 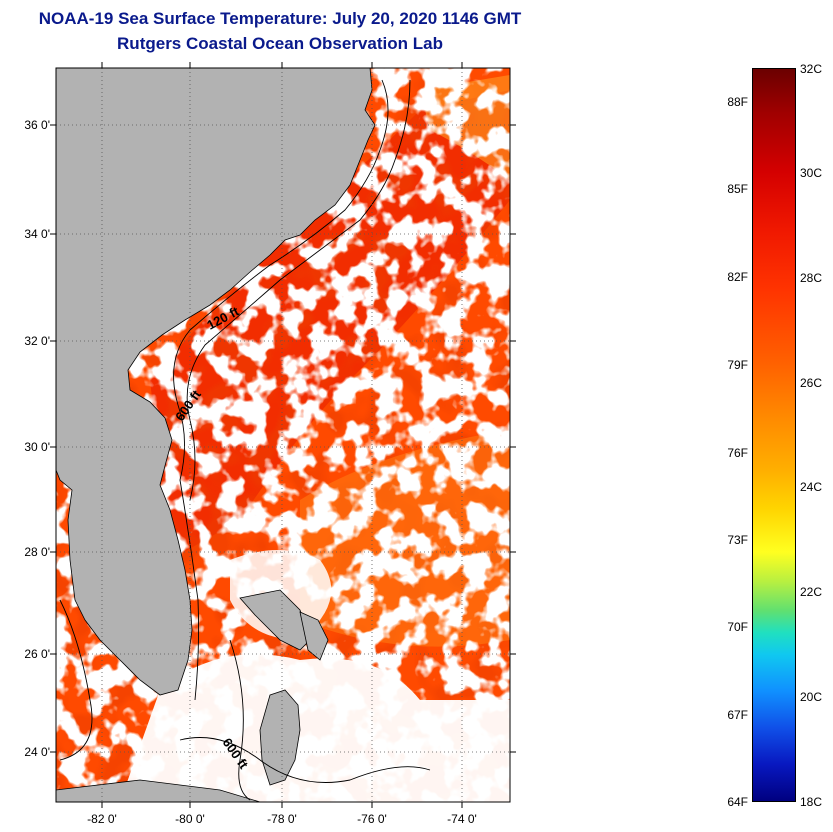 What do you see at coordinates (37, 552) in the screenshot?
I see `lat-label: 28 0'` at bounding box center [37, 552].